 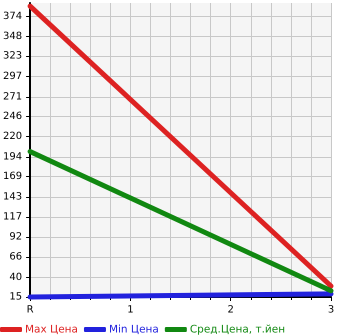 I want to click on y-tick-label: 271, so click(x=12, y=96).